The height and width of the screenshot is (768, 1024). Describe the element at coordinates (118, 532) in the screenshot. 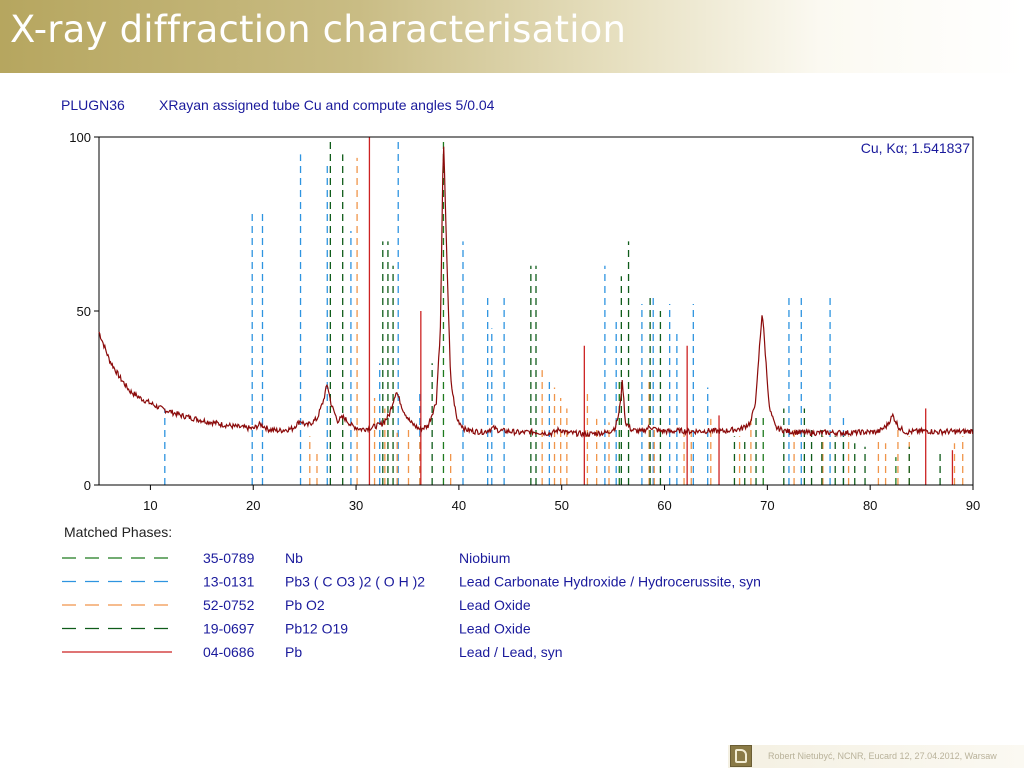

I see `matched-phases-title: Matched Phases:` at that location.